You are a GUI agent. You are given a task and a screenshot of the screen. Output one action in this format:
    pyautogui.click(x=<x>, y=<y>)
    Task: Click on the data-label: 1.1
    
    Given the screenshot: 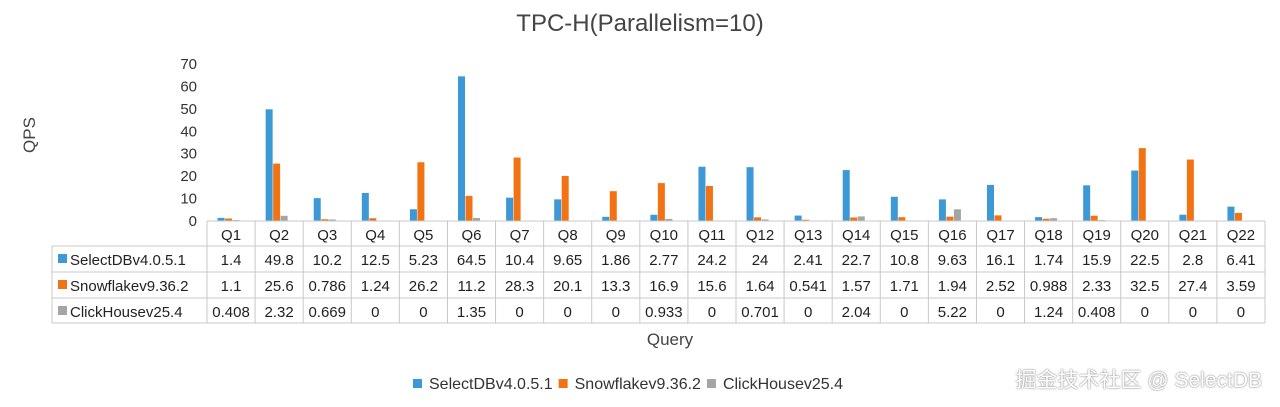 What is the action you would take?
    pyautogui.click(x=231, y=286)
    